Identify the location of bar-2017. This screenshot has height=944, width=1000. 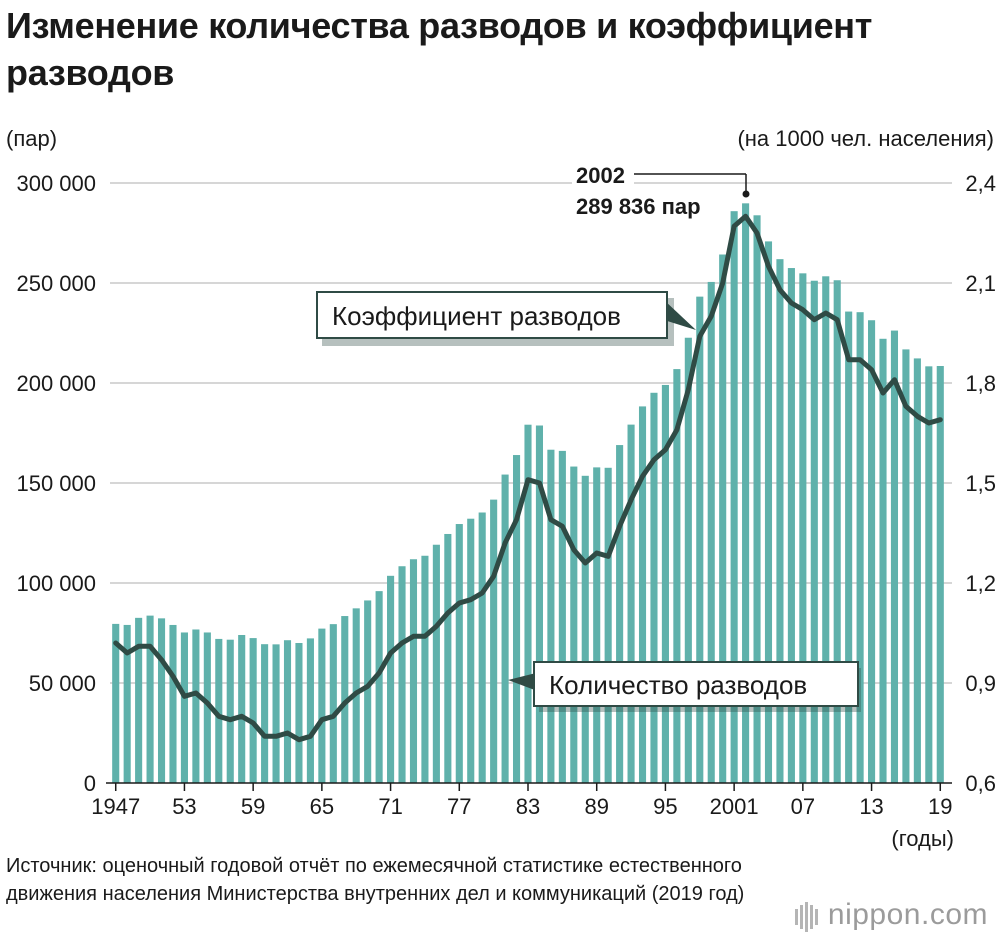
(917, 570).